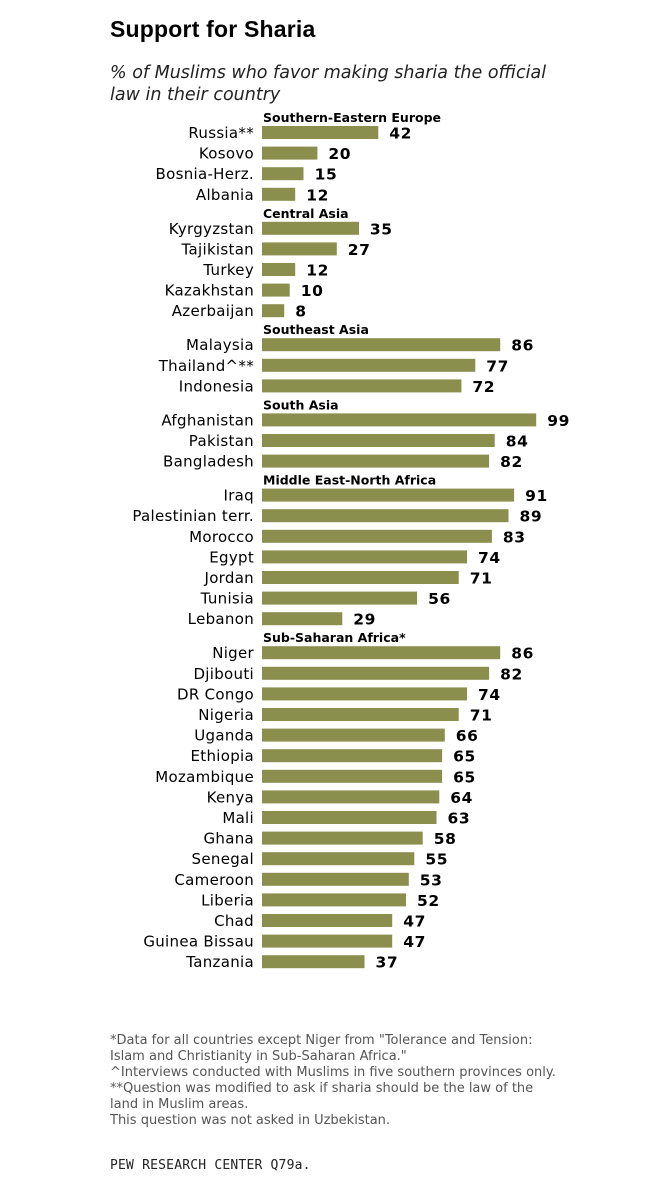 This screenshot has height=1200, width=670. Describe the element at coordinates (205, 174) in the screenshot. I see `category-label: Bosnia-Herz.` at that location.